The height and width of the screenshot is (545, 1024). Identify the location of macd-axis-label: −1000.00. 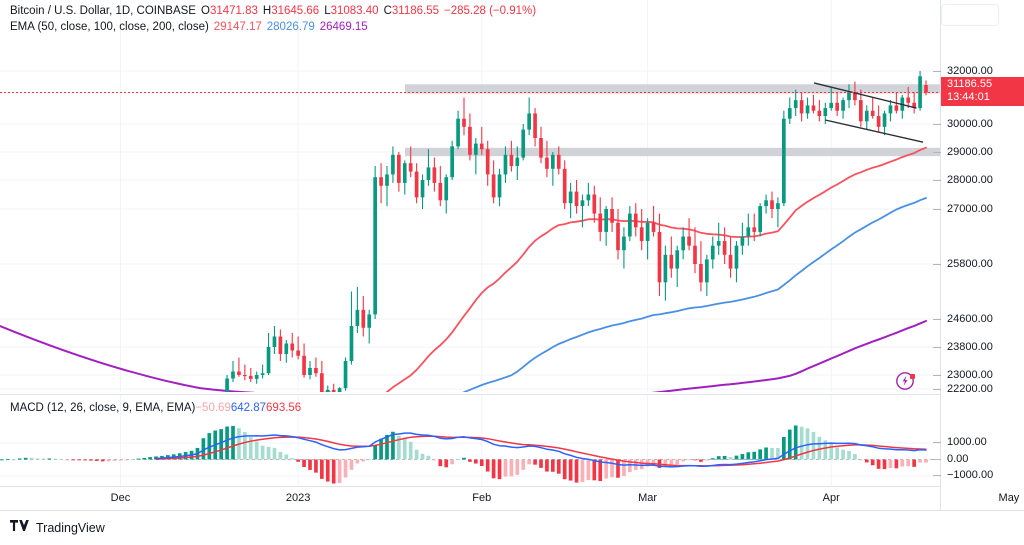
(970, 475).